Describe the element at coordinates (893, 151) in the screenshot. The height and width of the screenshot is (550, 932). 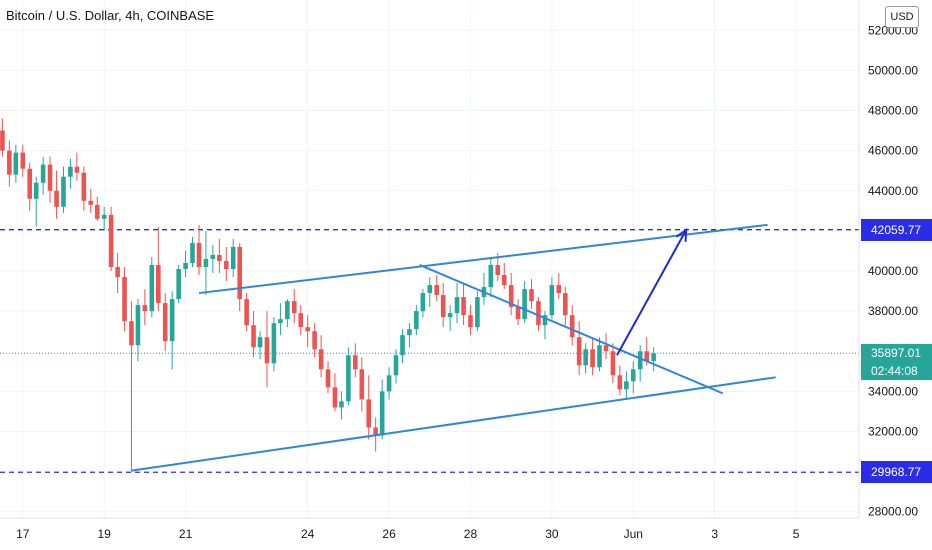
I see `price-tick-label: 46000.00` at that location.